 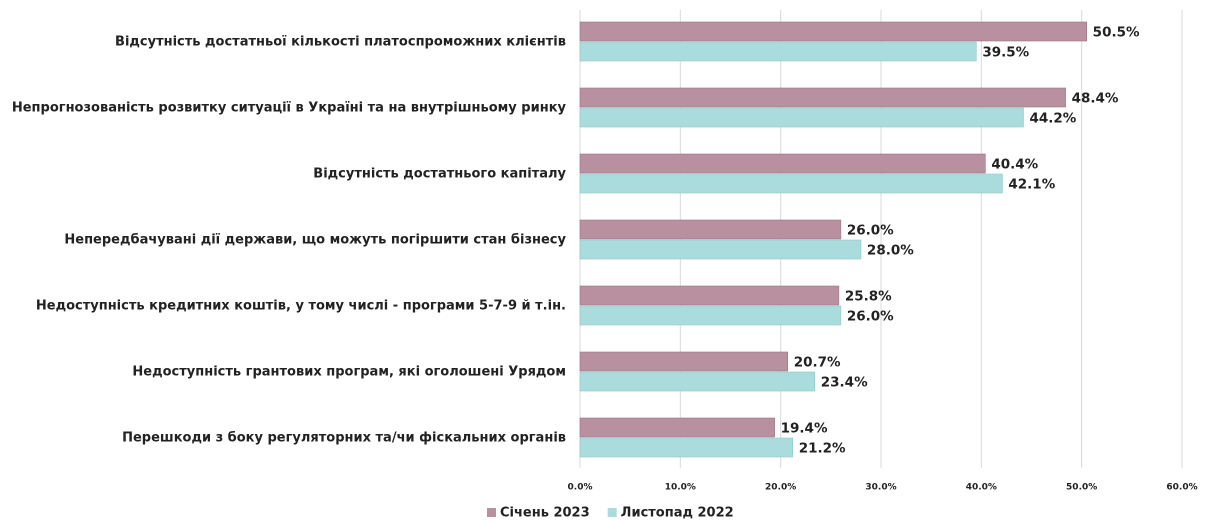 What do you see at coordinates (844, 383) in the screenshot?
I see `value-label: 23.4%` at bounding box center [844, 383].